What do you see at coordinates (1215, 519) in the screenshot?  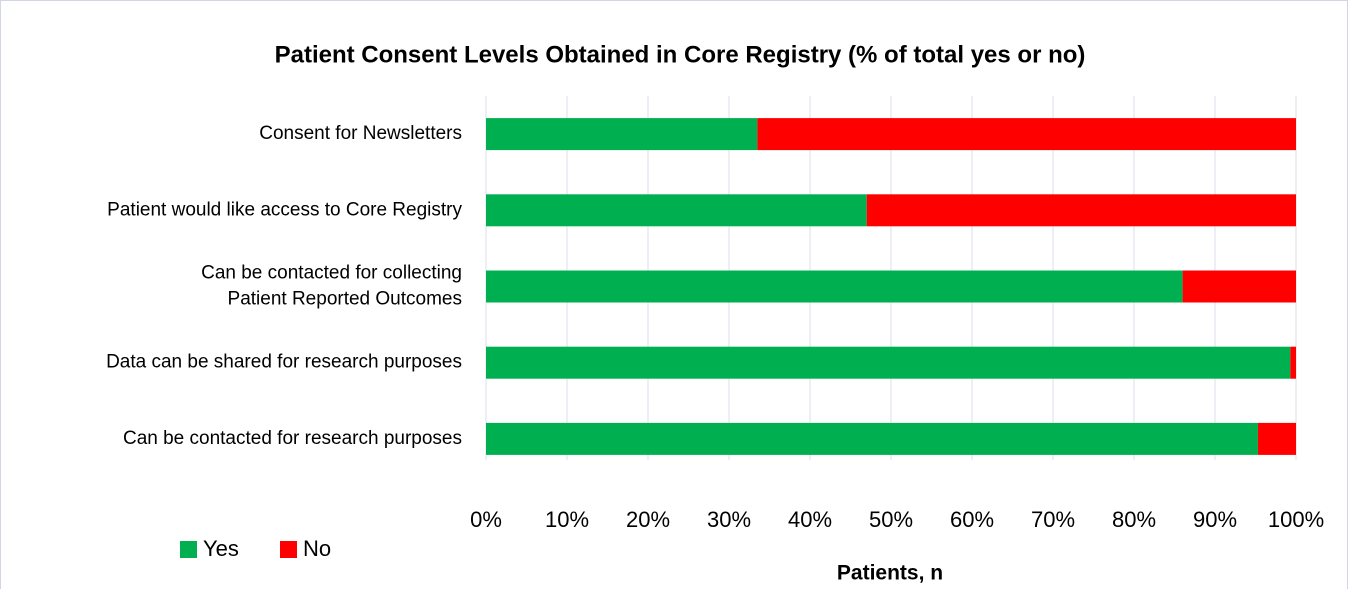 I see `x-tick-label: 90%` at bounding box center [1215, 519].